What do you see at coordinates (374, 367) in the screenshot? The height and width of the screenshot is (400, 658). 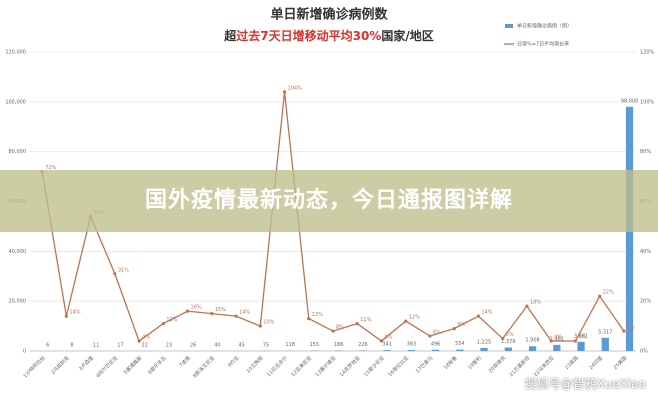 I see `x-tick-label: 15爱沙尼亚` at bounding box center [374, 367].